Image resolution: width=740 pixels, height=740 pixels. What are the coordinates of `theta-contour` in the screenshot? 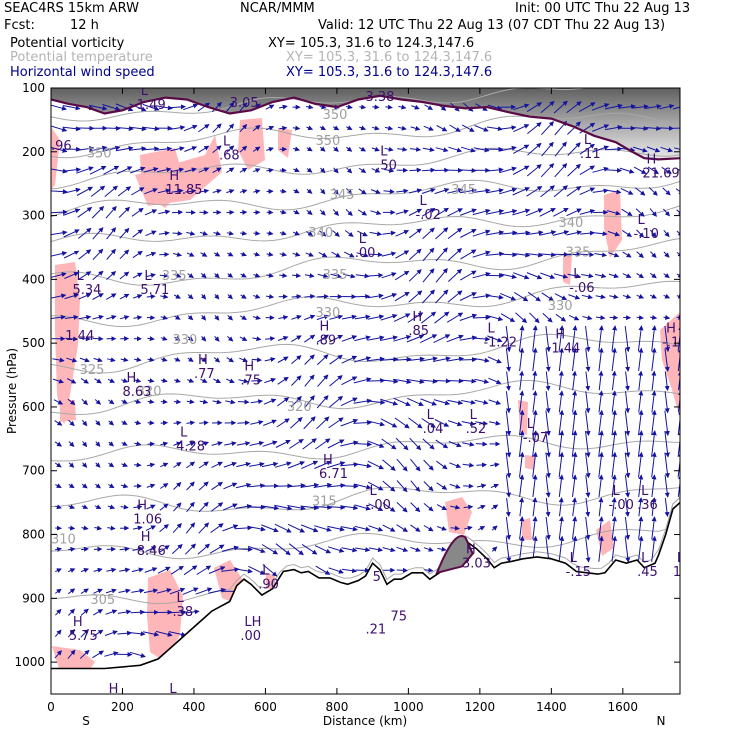 It's located at (365, 262).